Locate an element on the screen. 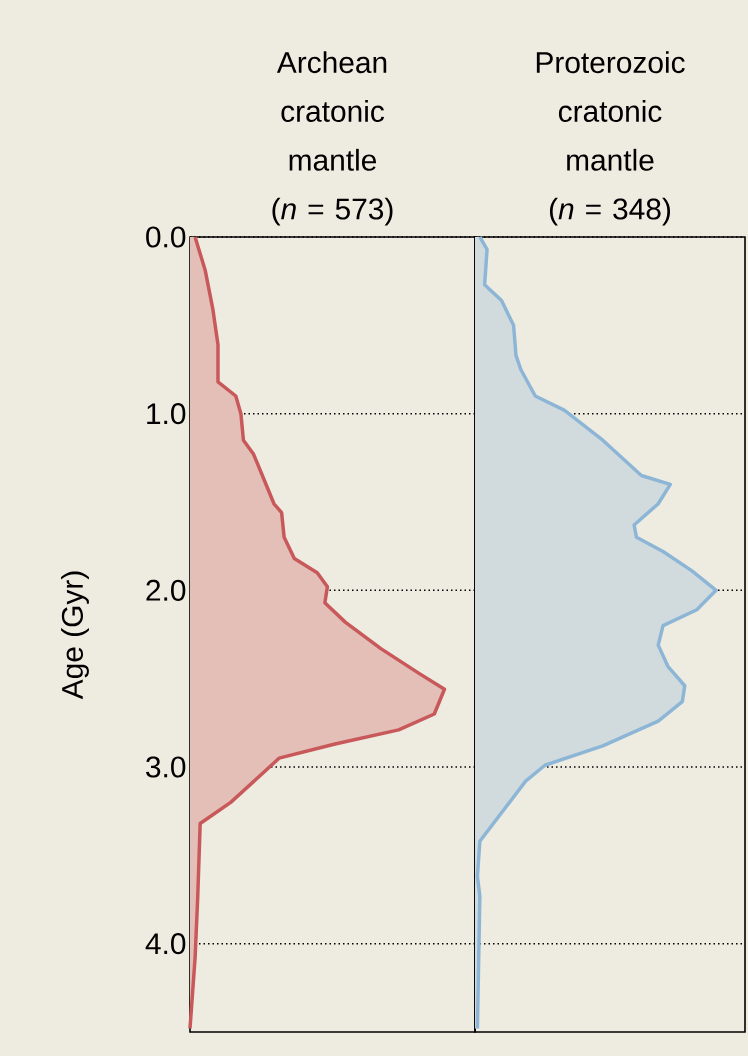  chart-title: Proterozoic cratonic mantle (n = 348) is located at coordinates (610, 138).